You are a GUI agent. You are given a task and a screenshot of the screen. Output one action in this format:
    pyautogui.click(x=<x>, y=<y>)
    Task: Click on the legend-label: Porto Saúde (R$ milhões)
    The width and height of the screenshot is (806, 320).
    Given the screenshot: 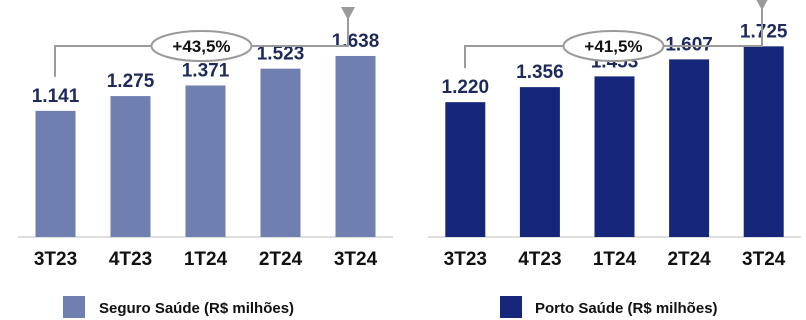 What is the action you would take?
    pyautogui.click(x=626, y=308)
    